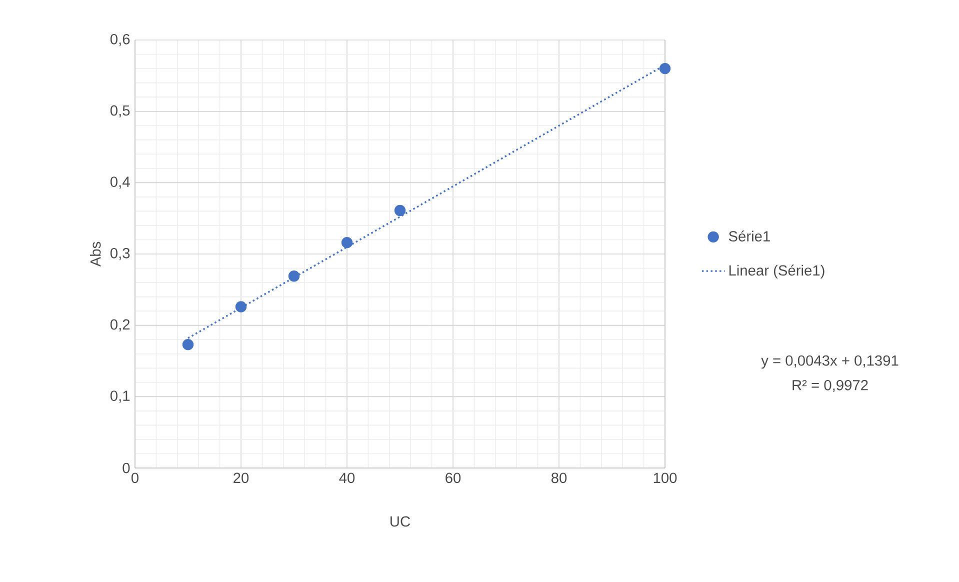 The width and height of the screenshot is (959, 582). I want to click on x-axis-title: UC, so click(400, 521).